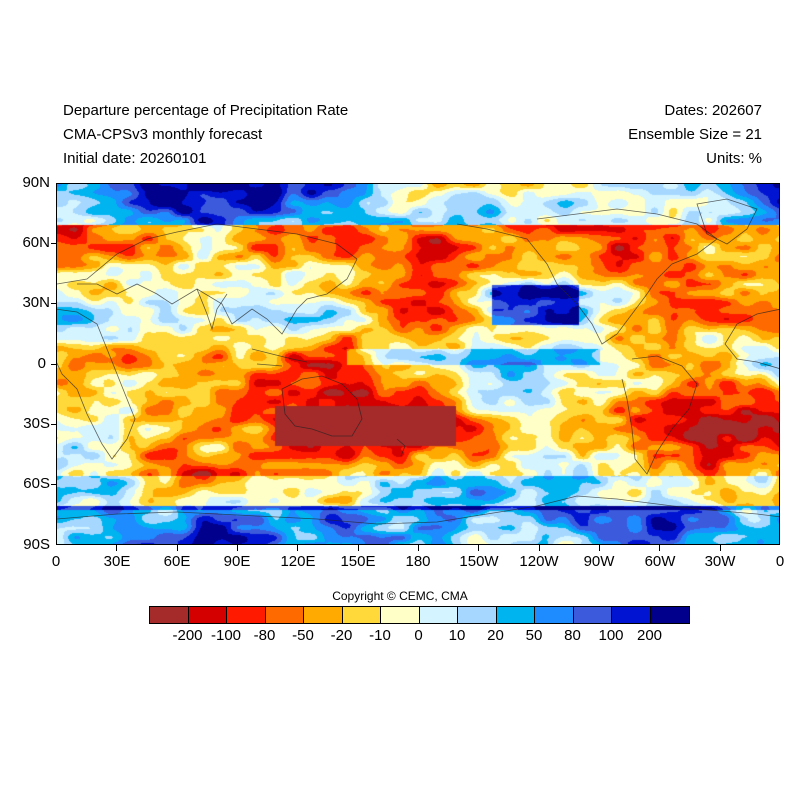  What do you see at coordinates (479, 561) in the screenshot?
I see `lon-label-150w: 150W` at bounding box center [479, 561].